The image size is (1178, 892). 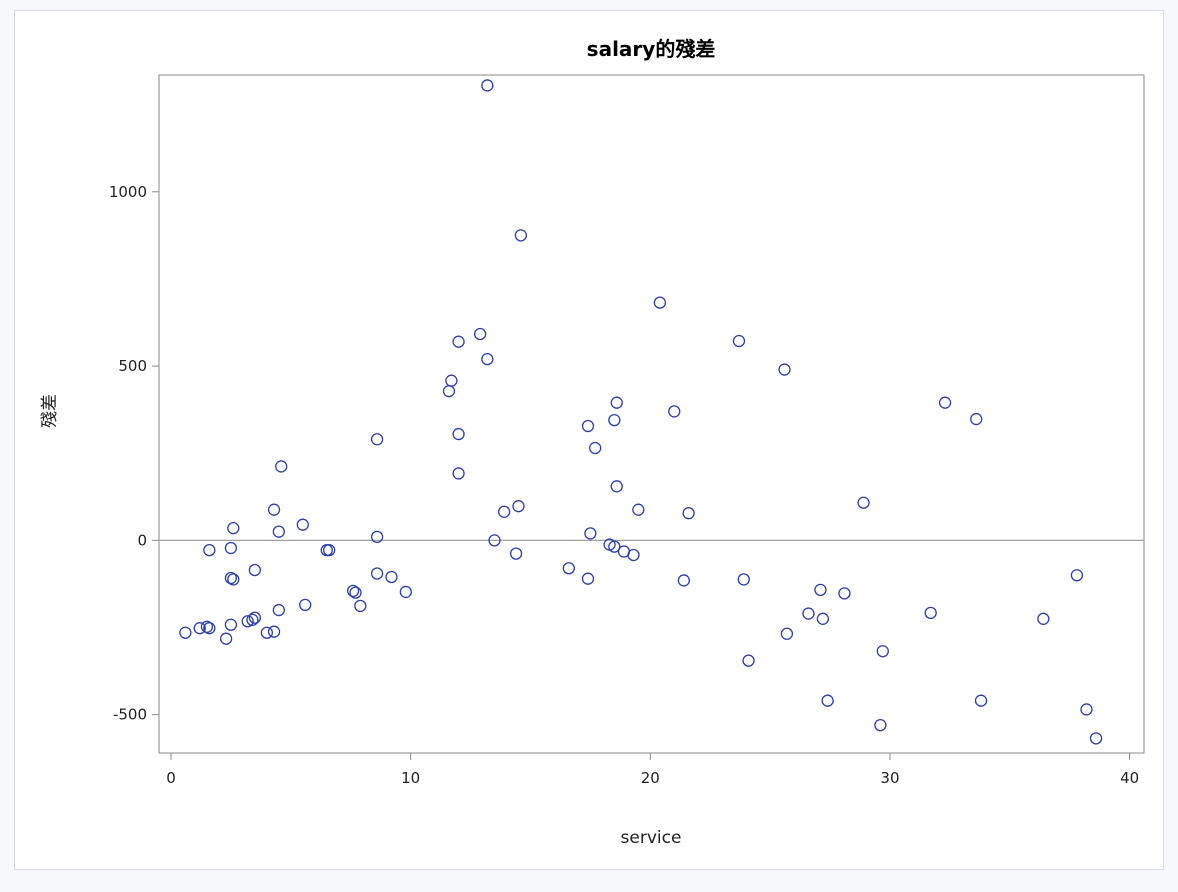 What do you see at coordinates (142, 540) in the screenshot?
I see `y-tick-label: 0` at bounding box center [142, 540].